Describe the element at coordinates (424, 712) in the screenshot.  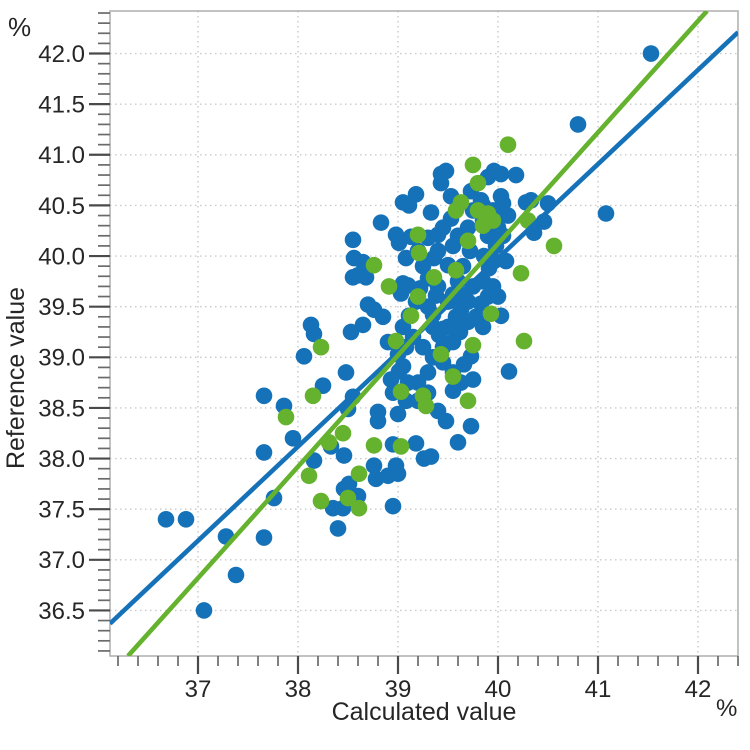
I see `x-axis-title: Calculated value` at that location.